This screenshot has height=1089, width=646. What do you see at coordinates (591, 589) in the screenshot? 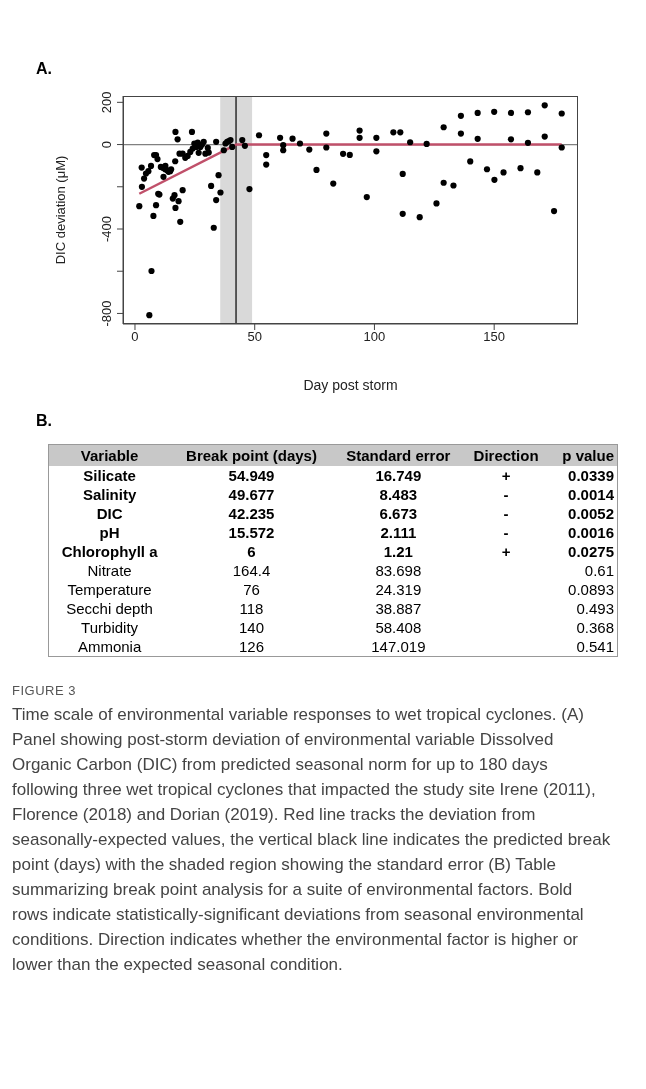
I see `text: 0.0893` at bounding box center [591, 589].